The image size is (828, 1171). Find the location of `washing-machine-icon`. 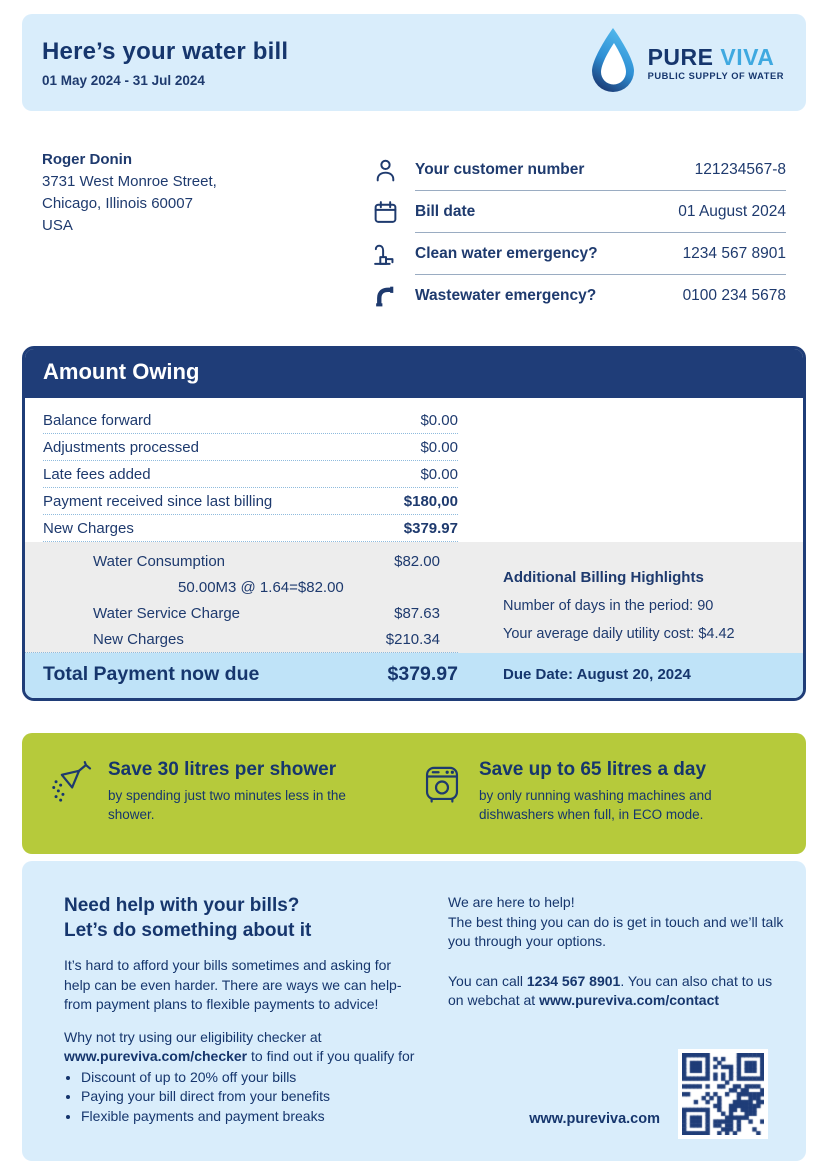

washing-machine-icon is located at coordinates (442, 792).